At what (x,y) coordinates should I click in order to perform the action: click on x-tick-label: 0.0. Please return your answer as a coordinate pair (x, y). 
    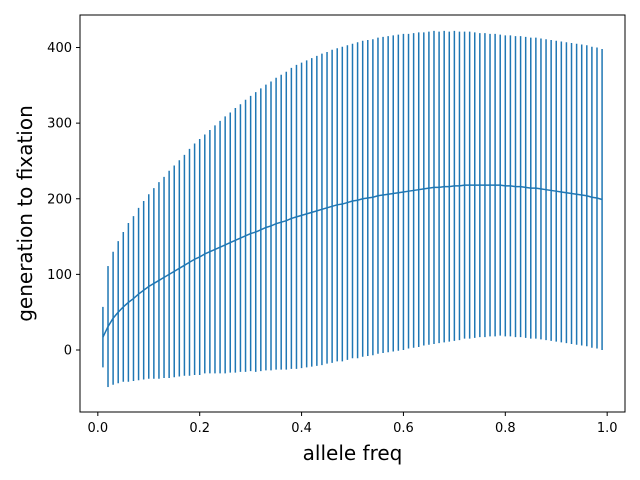
    Looking at the image, I should click on (97, 428).